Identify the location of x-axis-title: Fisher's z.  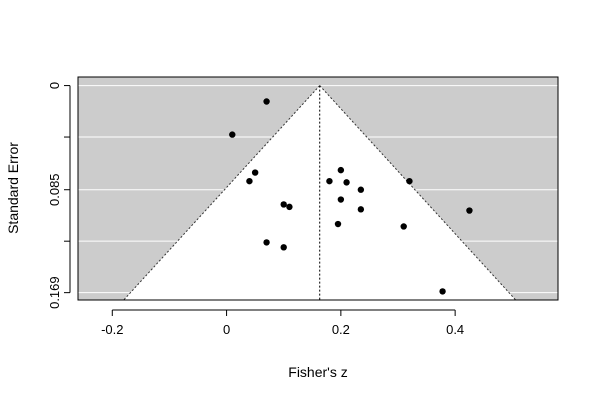
(317, 372).